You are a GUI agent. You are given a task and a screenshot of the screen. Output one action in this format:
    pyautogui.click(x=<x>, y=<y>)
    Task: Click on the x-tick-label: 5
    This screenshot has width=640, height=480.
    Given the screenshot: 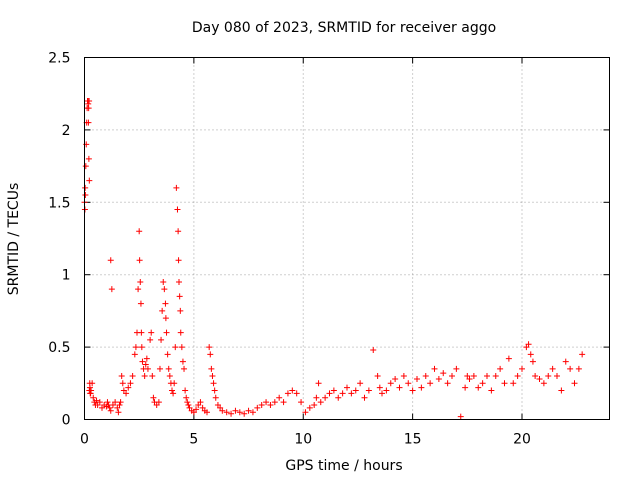 What is the action you would take?
    pyautogui.click(x=193, y=440)
    